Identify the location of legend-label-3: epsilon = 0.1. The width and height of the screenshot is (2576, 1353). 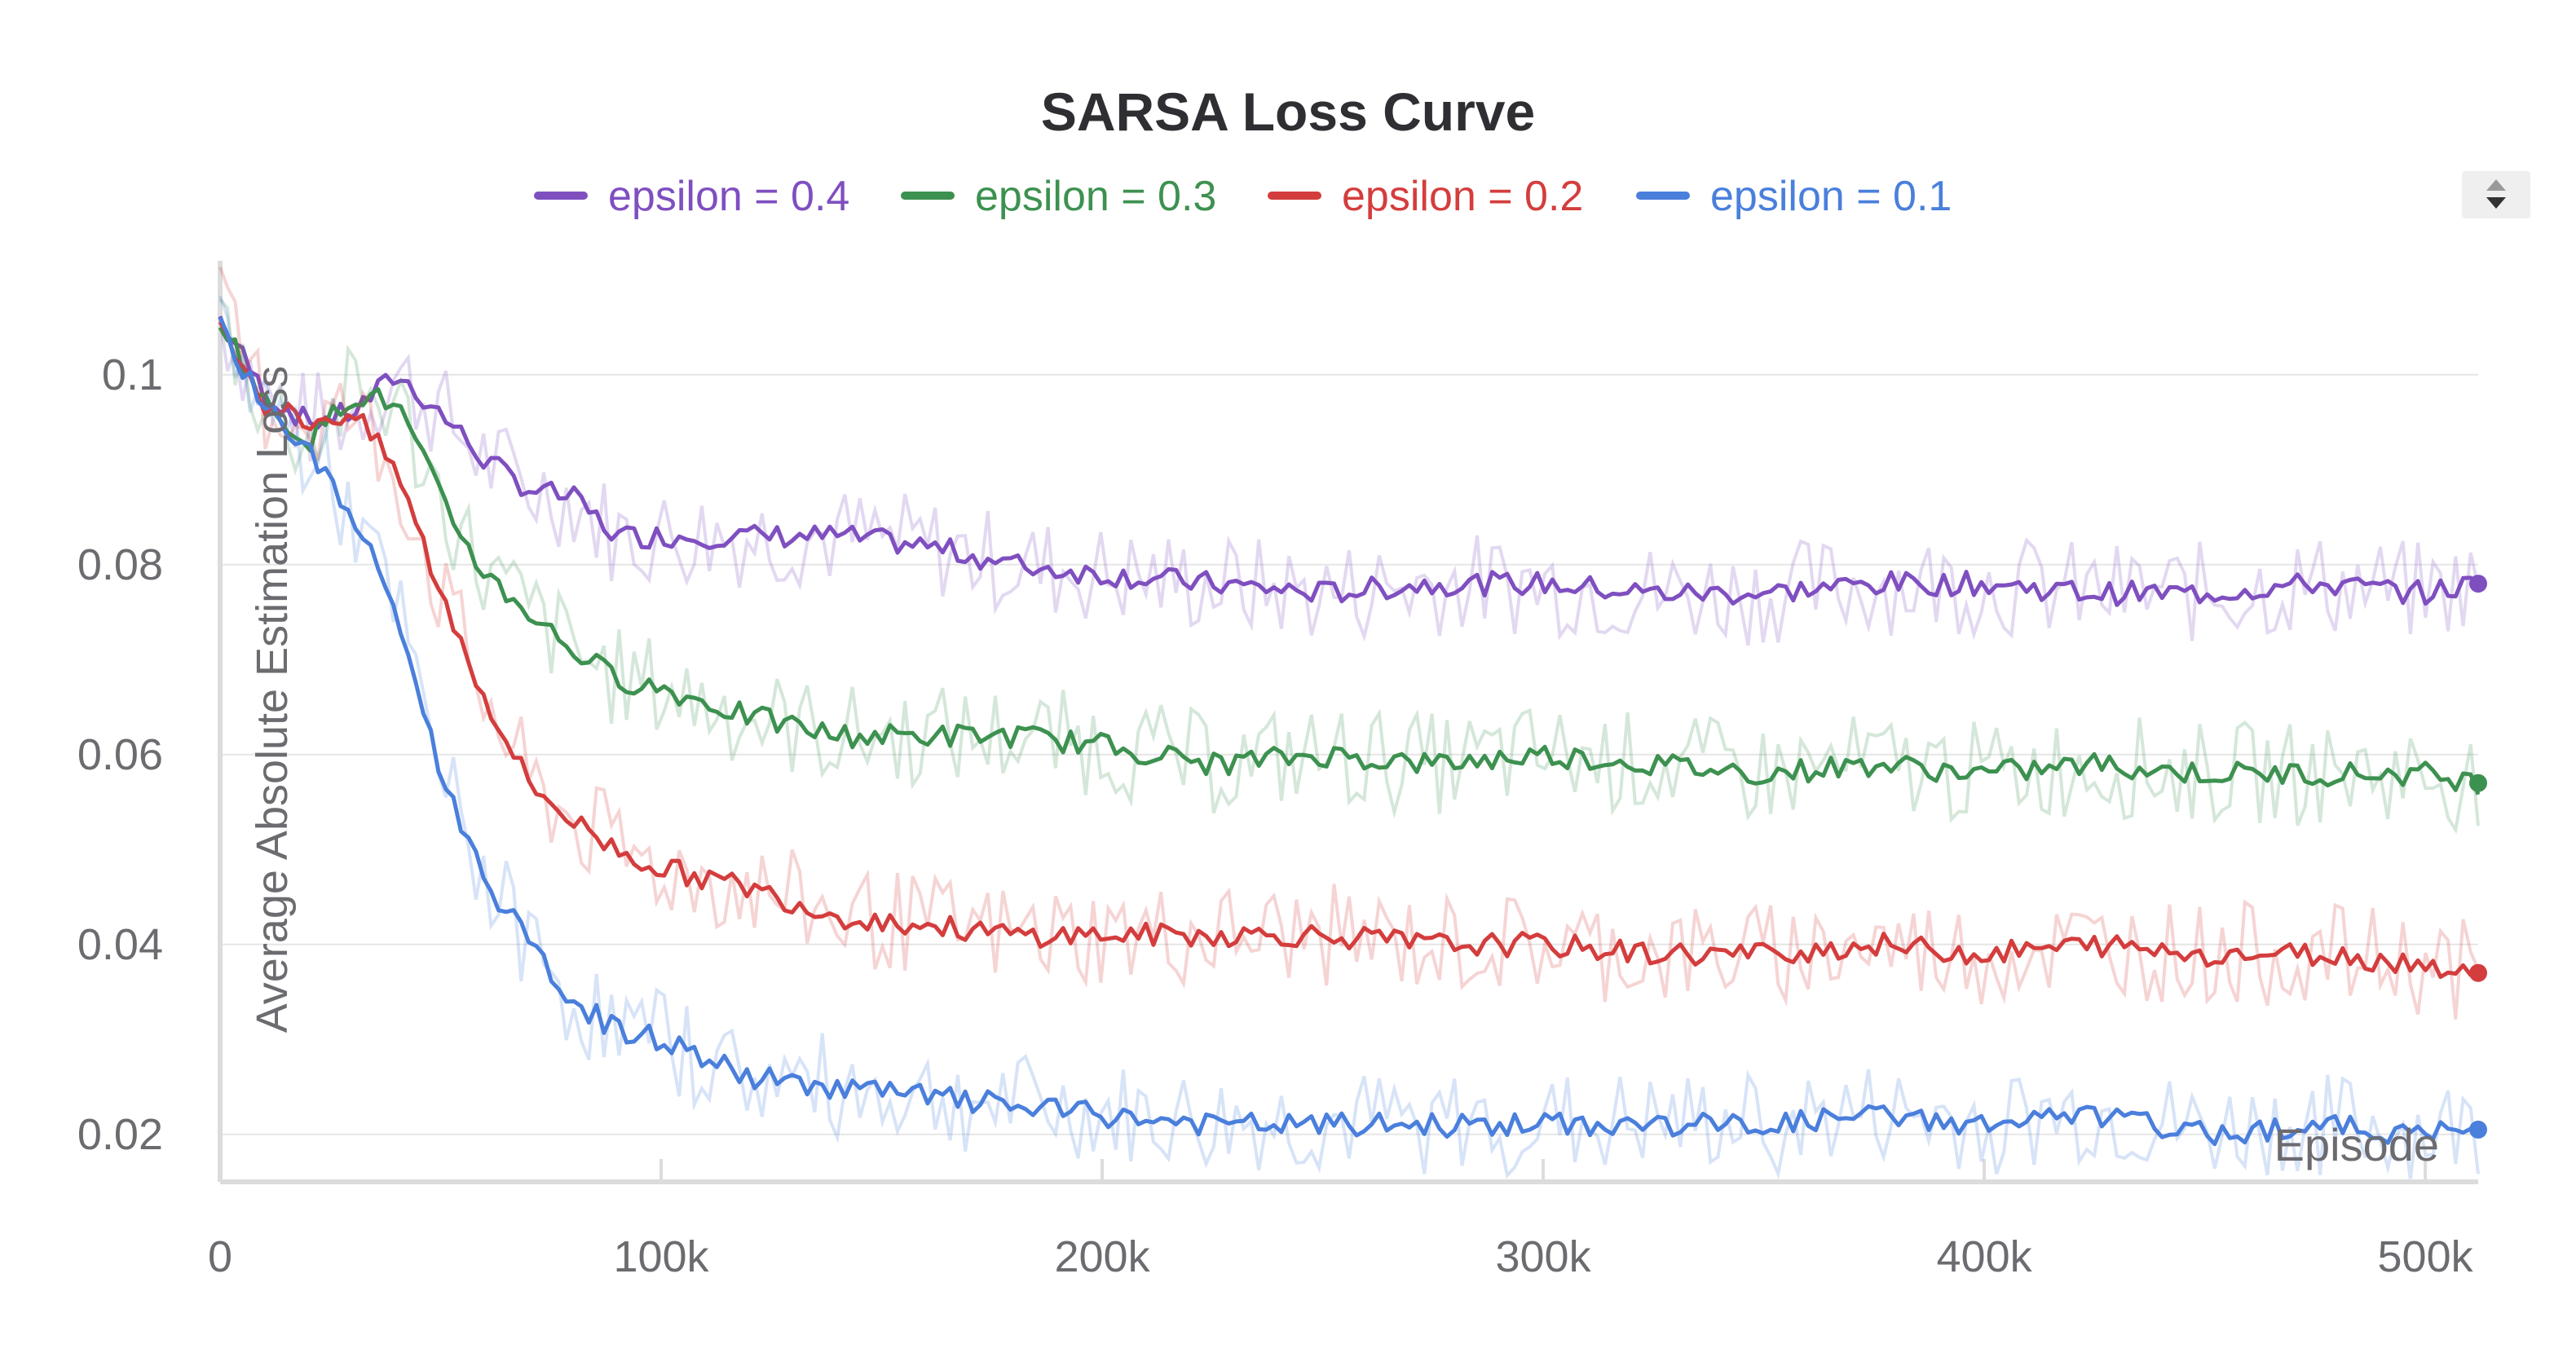
(1831, 196).